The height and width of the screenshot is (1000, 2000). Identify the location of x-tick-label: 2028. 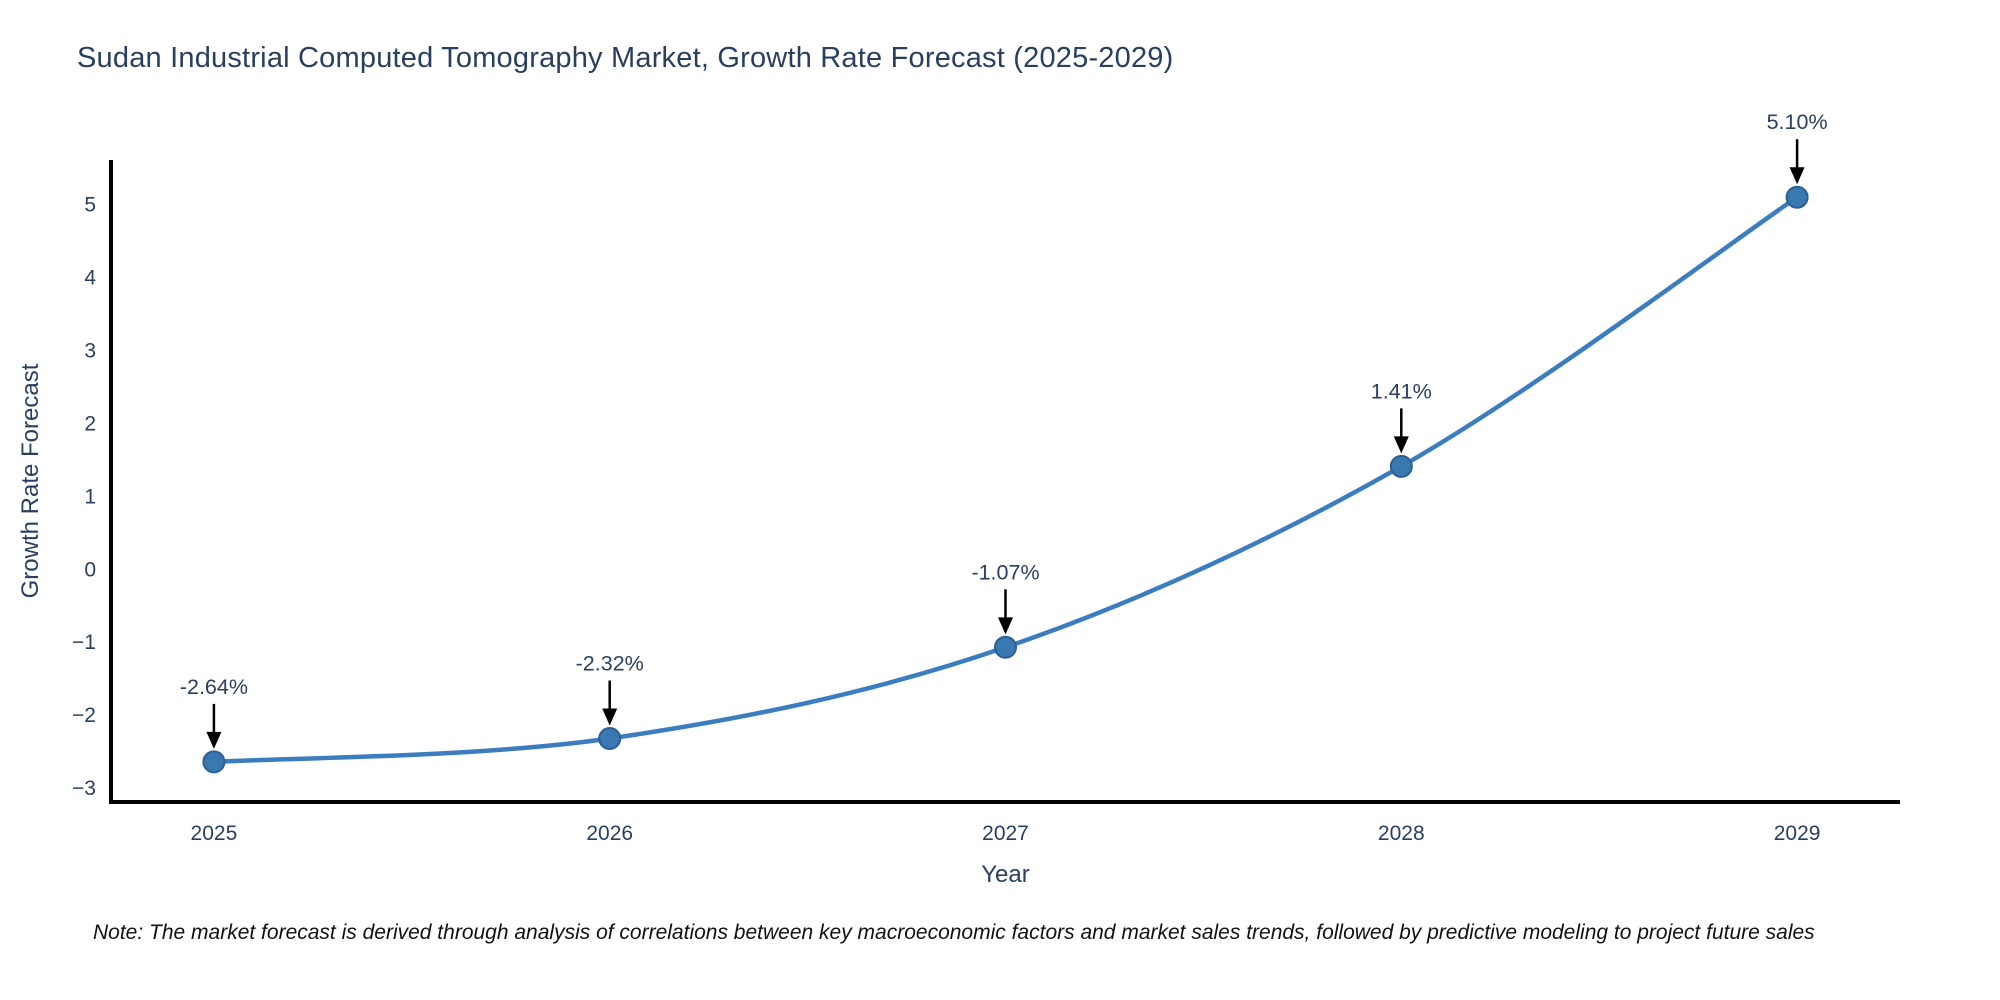
(1401, 833).